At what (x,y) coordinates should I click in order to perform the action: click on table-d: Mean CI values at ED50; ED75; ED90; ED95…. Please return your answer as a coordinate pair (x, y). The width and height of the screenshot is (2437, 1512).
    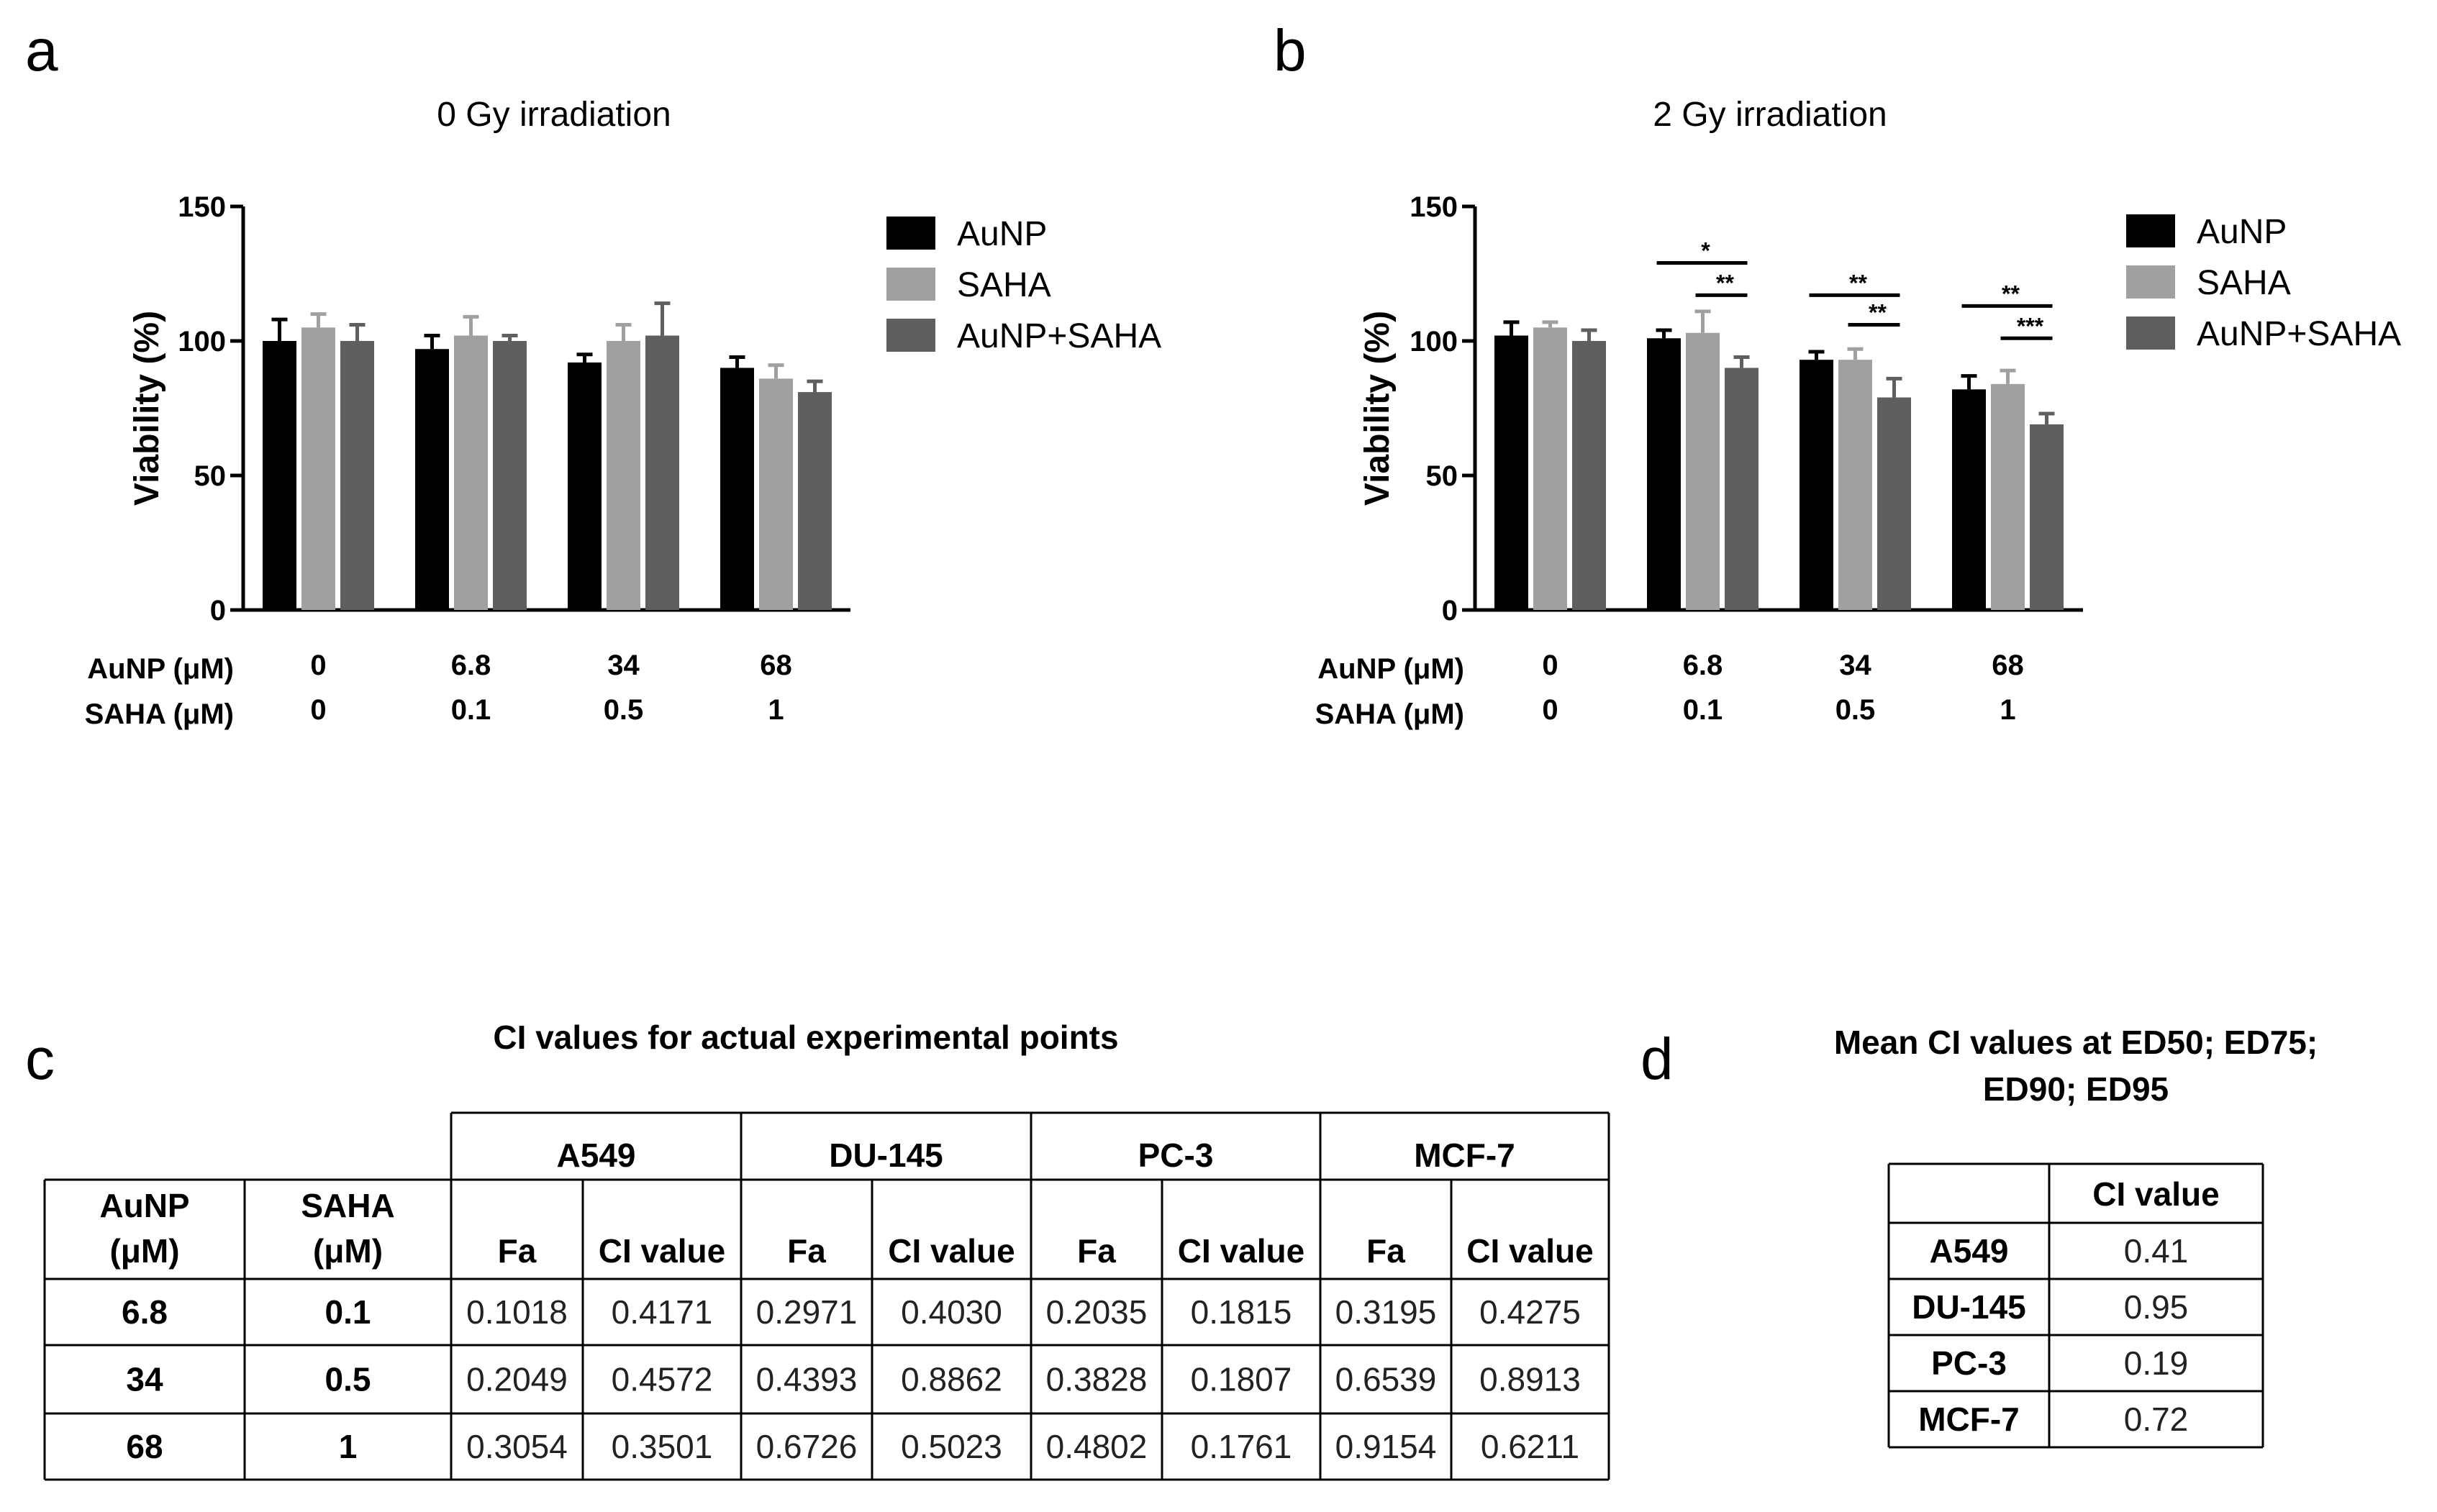
    Looking at the image, I should click on (2076, 1236).